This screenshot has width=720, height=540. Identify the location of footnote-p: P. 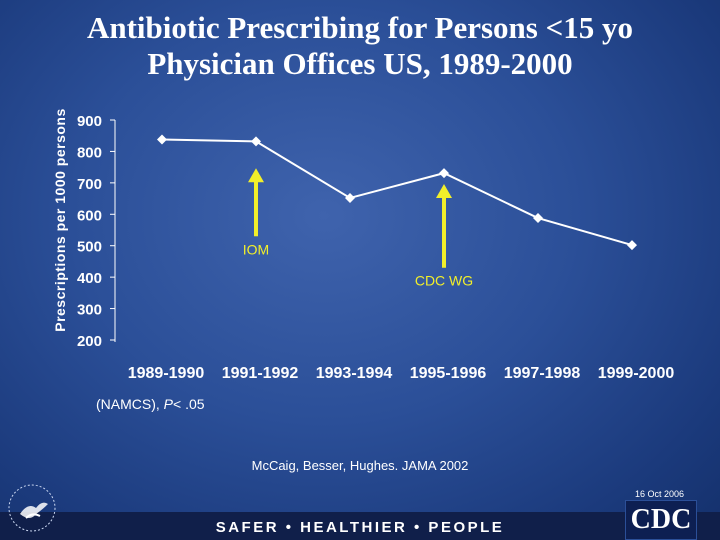
(168, 404).